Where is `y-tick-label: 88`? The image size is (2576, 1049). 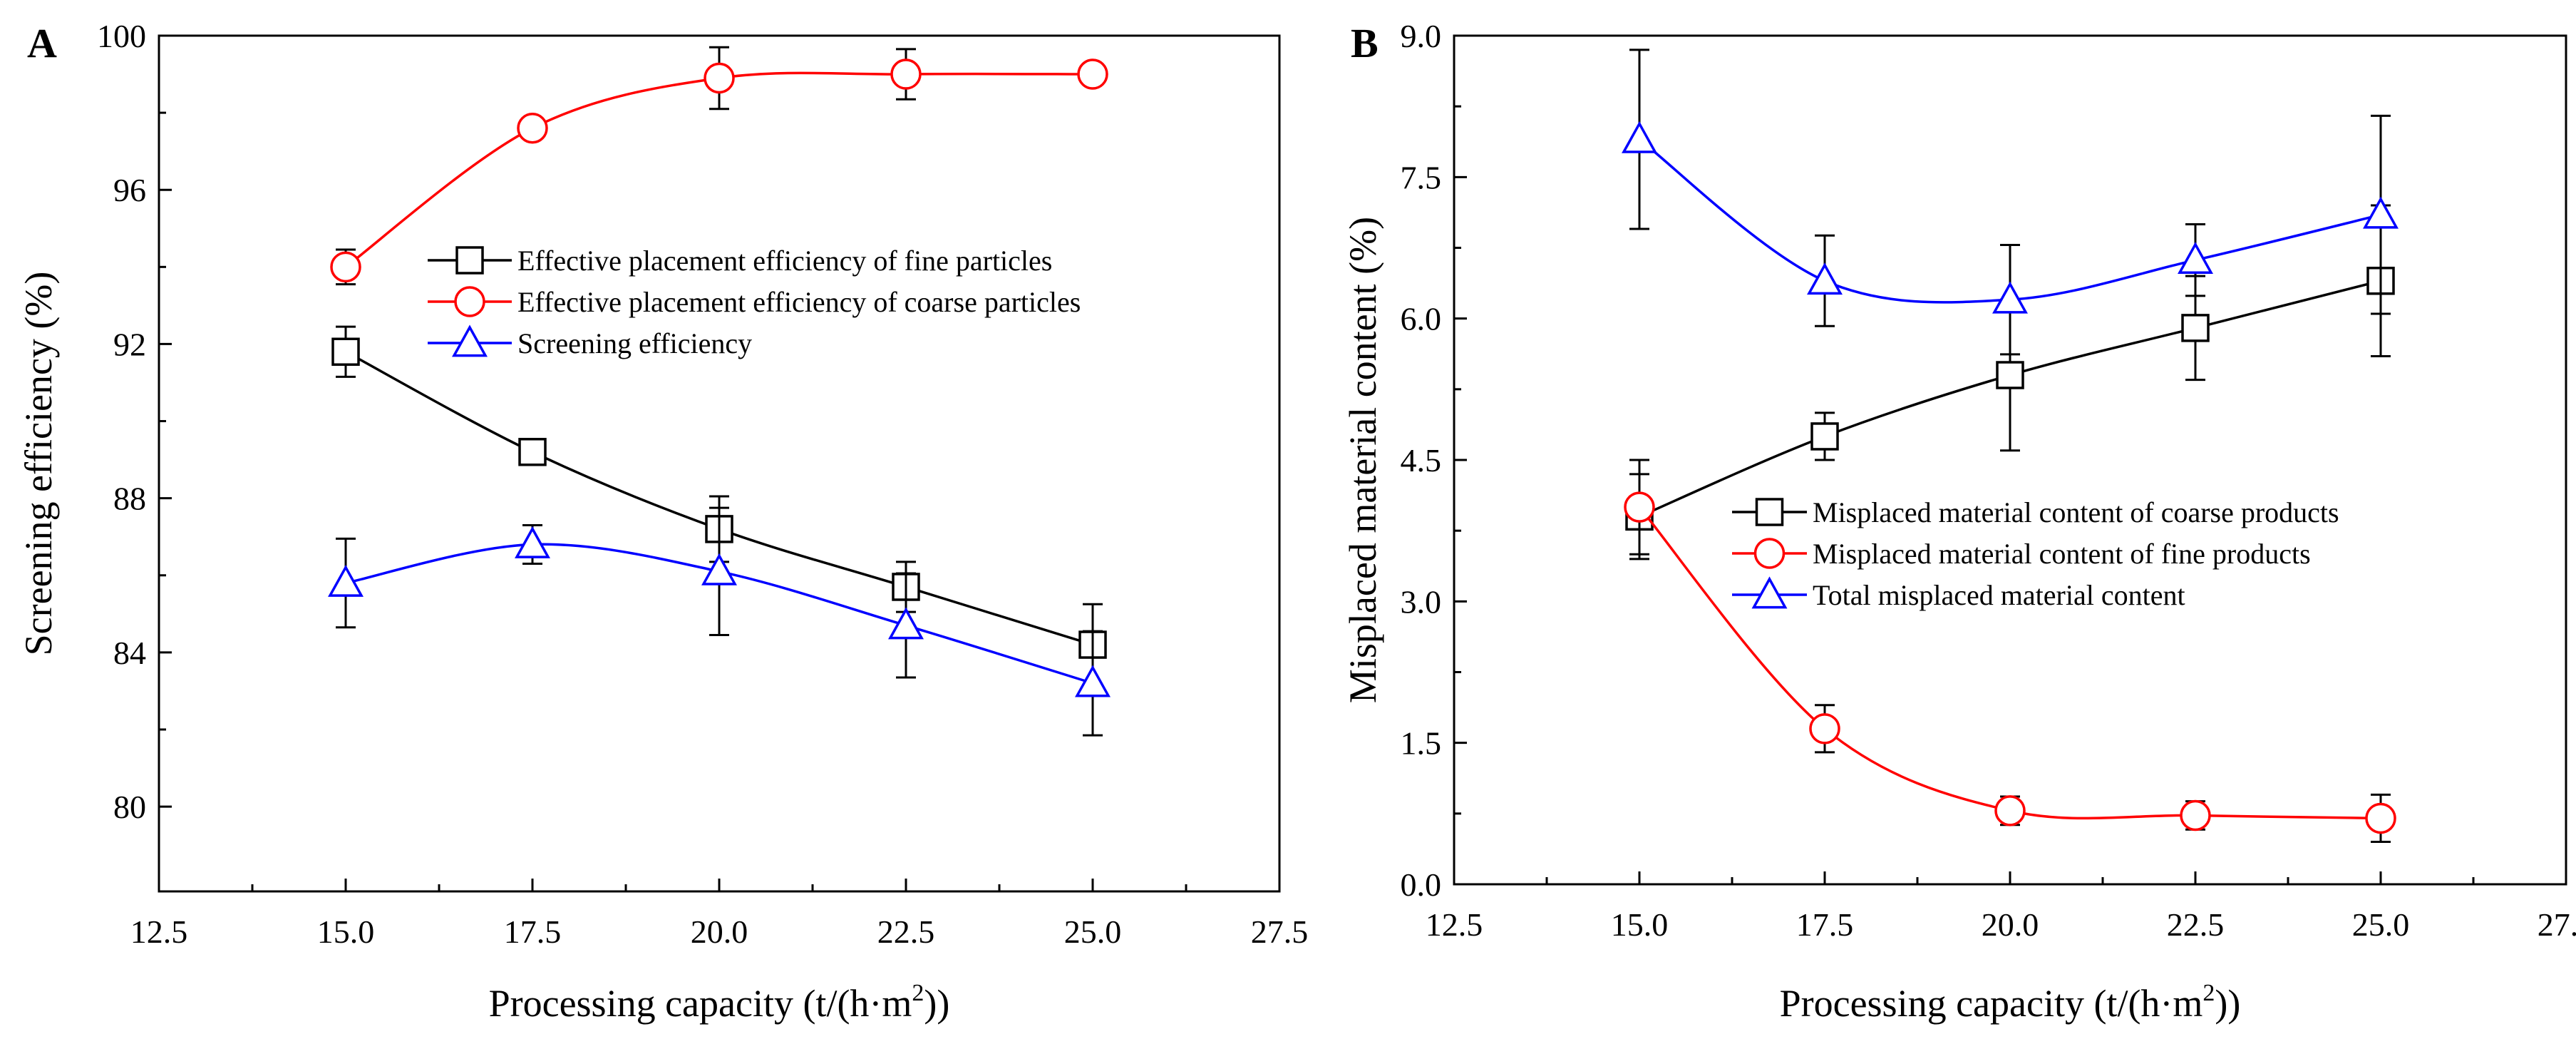
y-tick-label: 88 is located at coordinates (129, 499).